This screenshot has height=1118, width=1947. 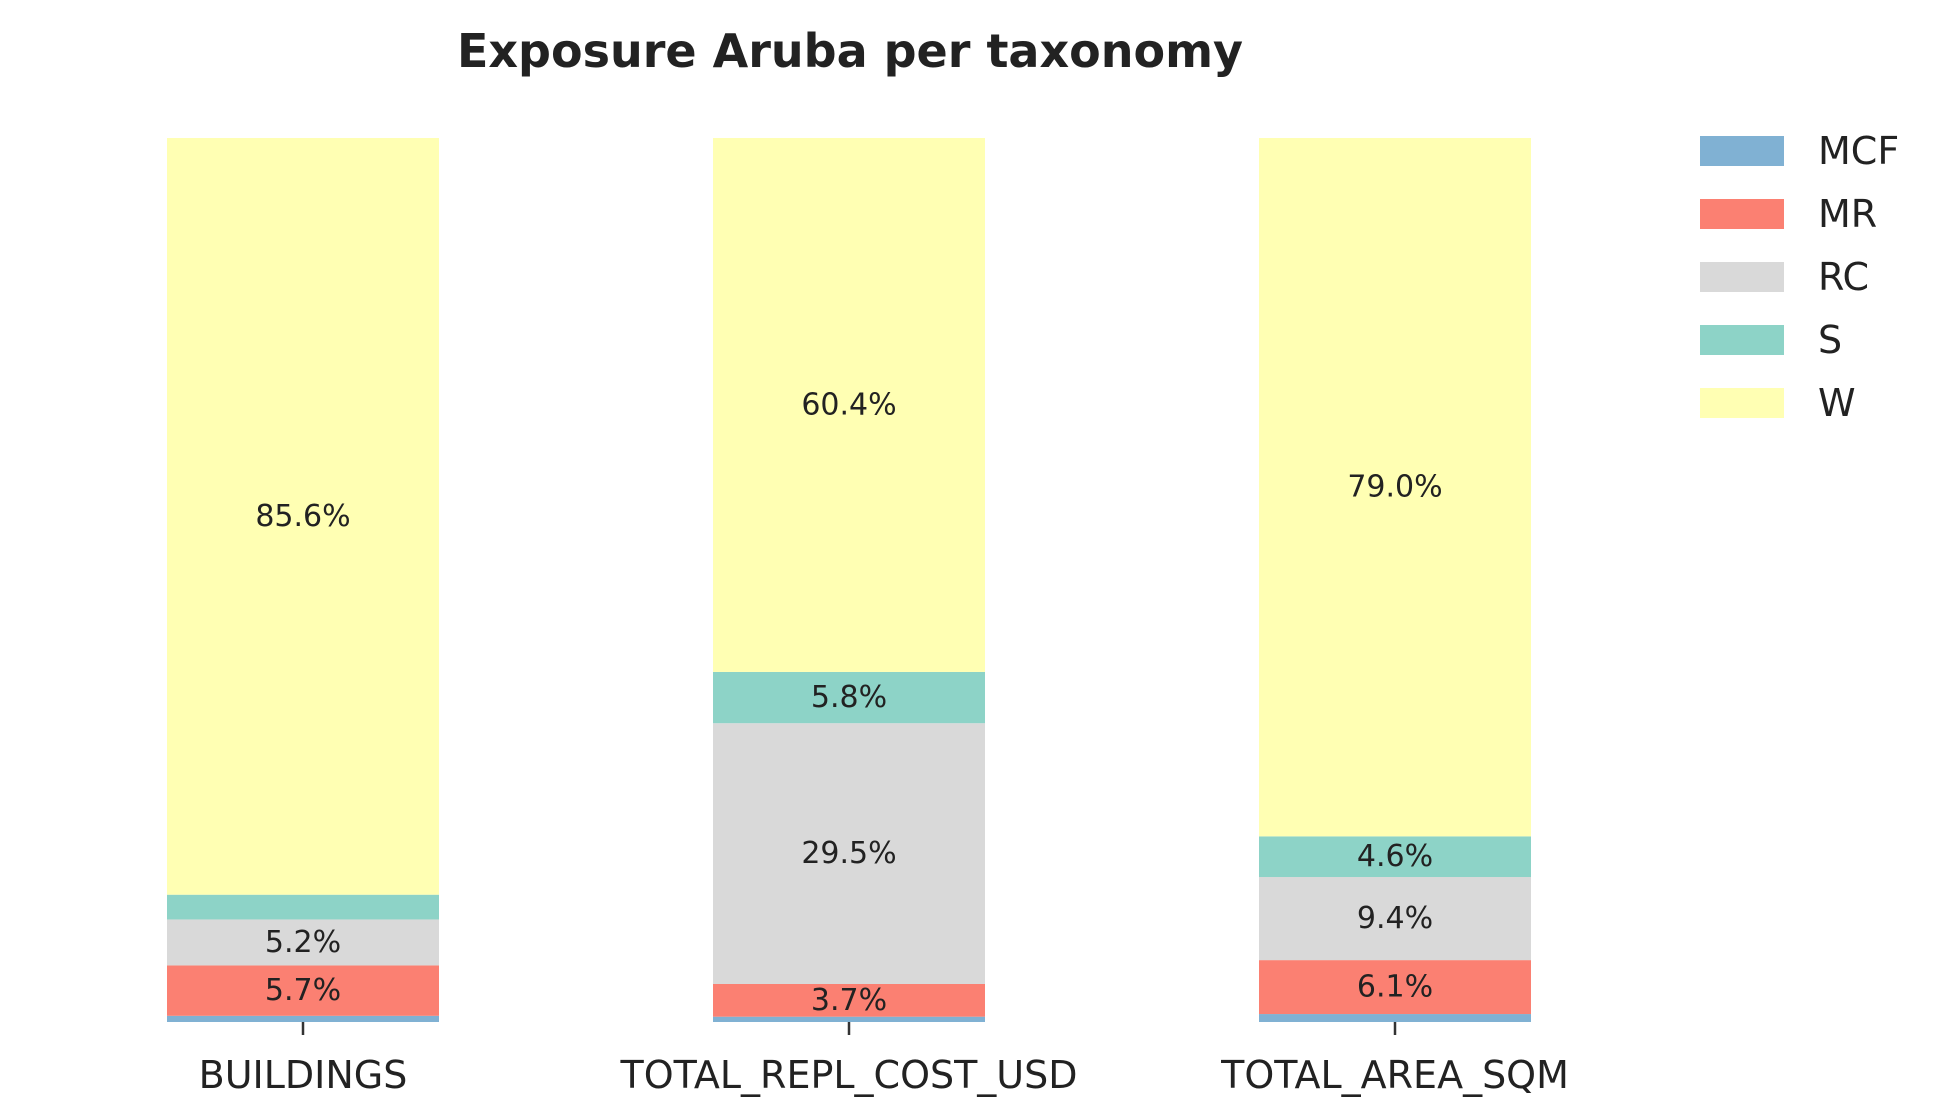 I want to click on legend: MCF MR RC SW, so click(x=1799, y=277).